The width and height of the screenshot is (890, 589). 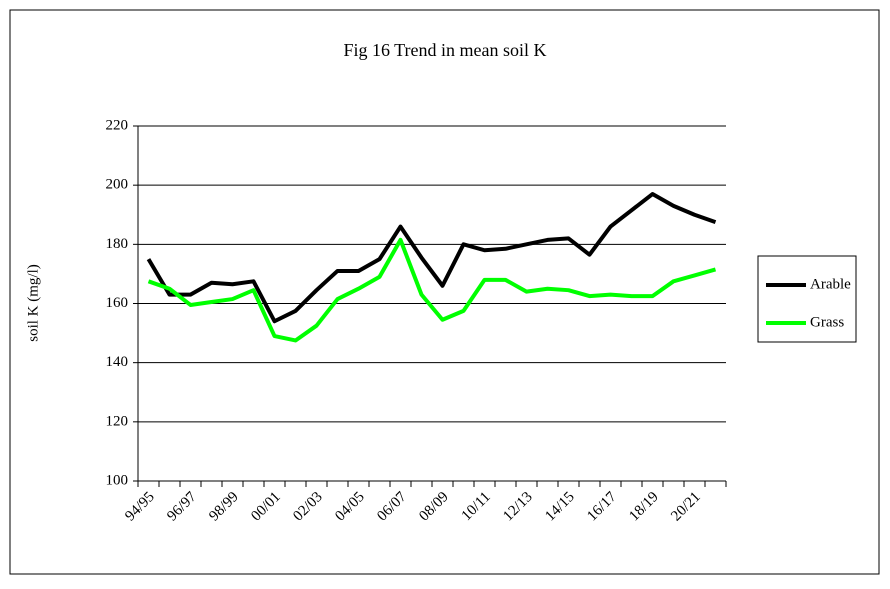 I want to click on legend-box, so click(x=807, y=299).